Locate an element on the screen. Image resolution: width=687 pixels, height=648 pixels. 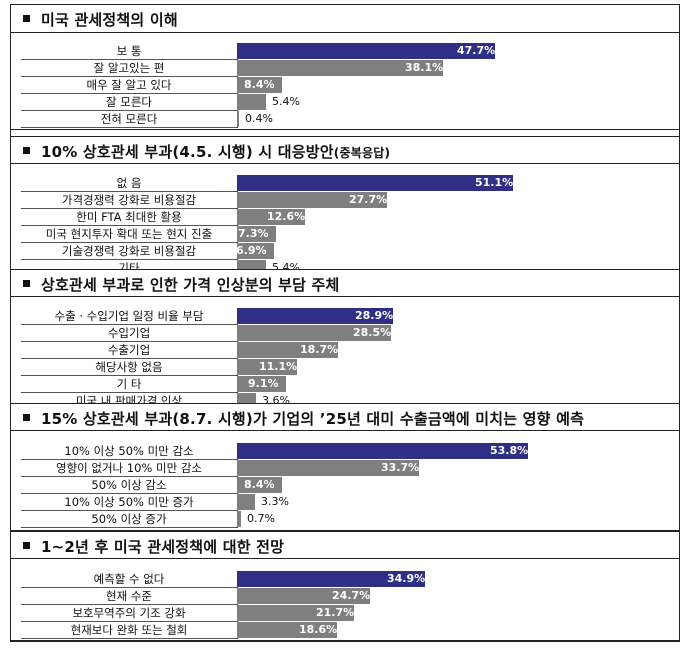
data-value-label: 7.3% is located at coordinates (253, 233).